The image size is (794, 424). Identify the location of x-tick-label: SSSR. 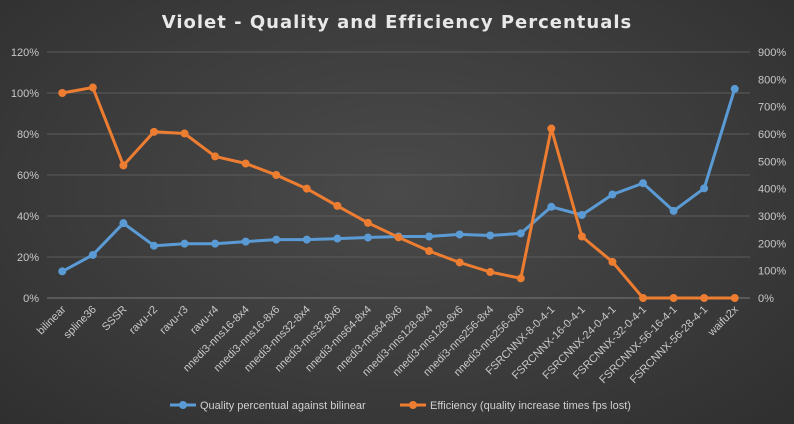
(115, 319).